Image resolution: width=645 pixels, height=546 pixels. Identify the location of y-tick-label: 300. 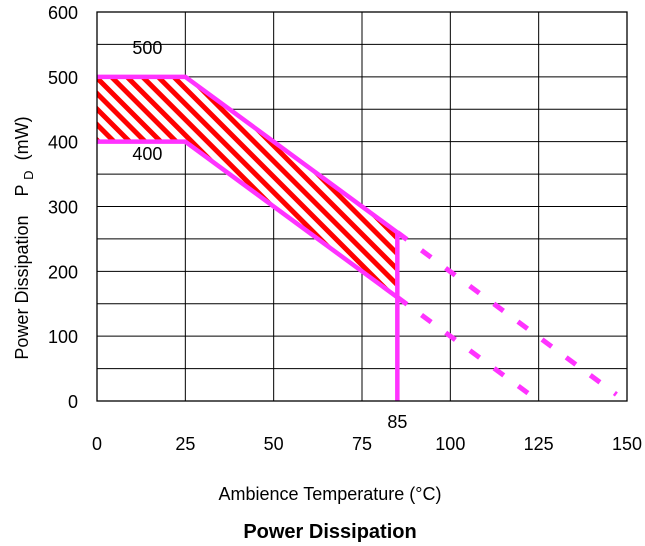
(63, 208).